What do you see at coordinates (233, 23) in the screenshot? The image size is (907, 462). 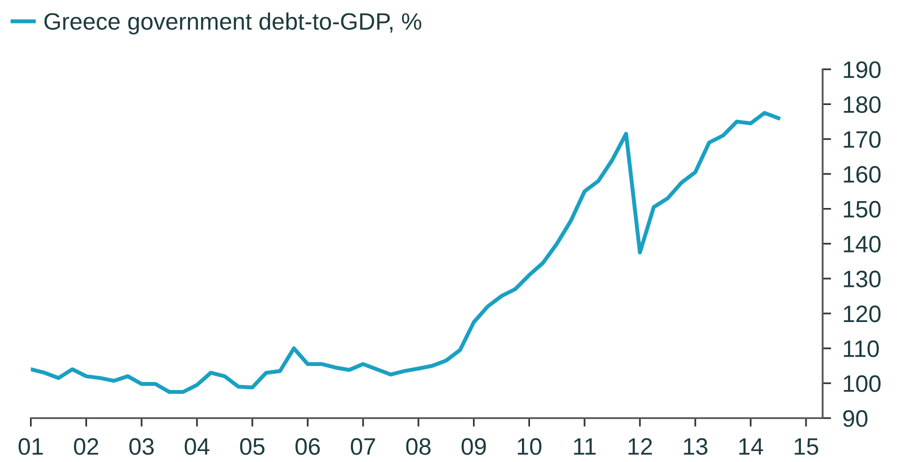 I see `legend-label: Greece government debt-to-GDP, %` at bounding box center [233, 23].